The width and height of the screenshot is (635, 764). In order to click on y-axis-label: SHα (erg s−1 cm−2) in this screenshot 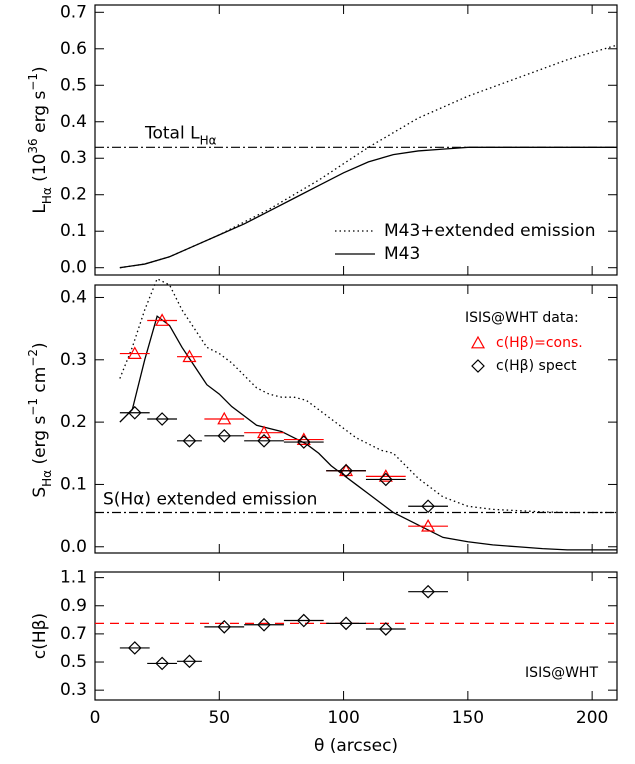, I will do `click(40, 419)`.